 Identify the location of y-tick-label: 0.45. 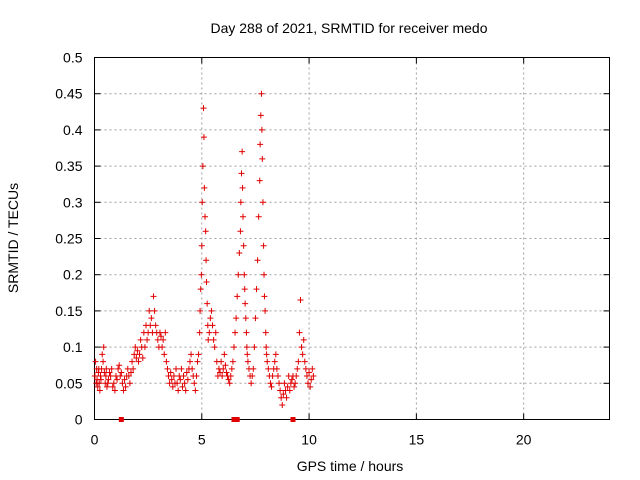
(68, 94).